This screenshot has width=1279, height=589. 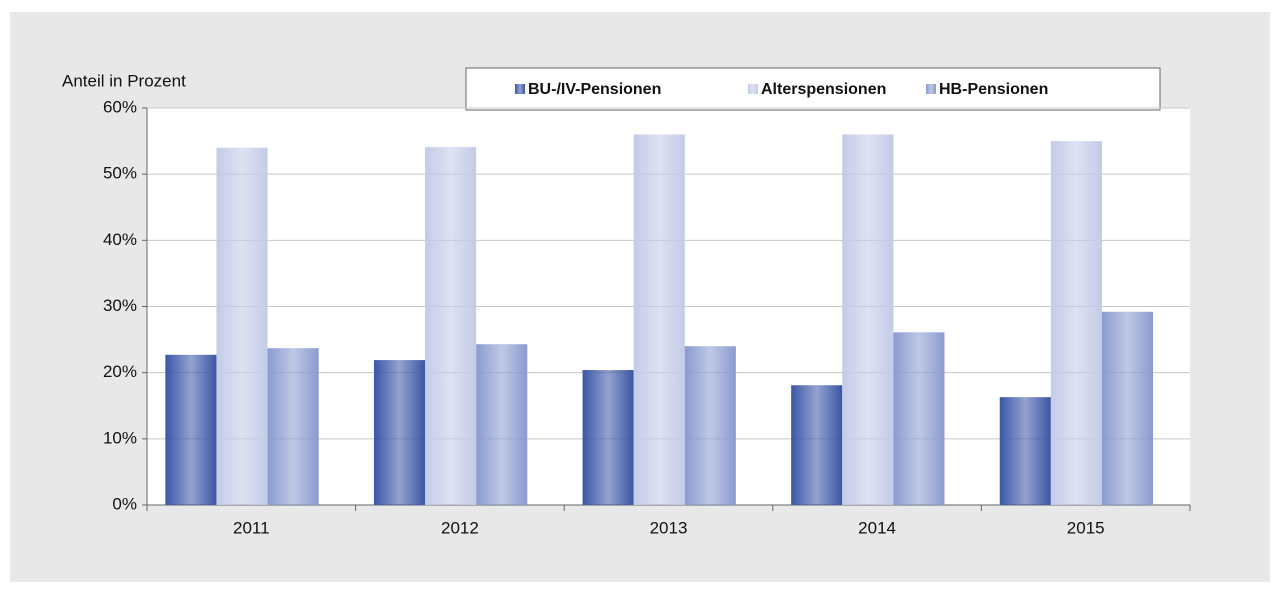 I want to click on x-tick-label: 2015, so click(x=1086, y=527).